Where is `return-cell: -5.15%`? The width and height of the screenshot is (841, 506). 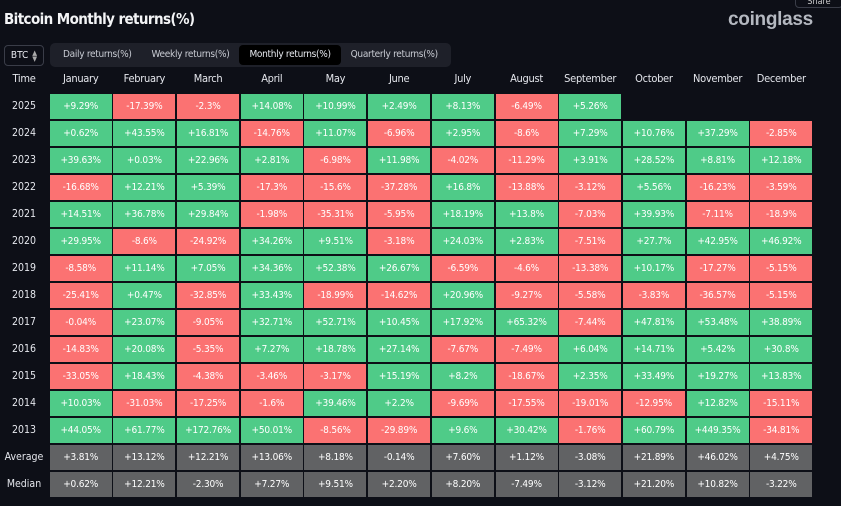 return-cell: -5.15% is located at coordinates (781, 268).